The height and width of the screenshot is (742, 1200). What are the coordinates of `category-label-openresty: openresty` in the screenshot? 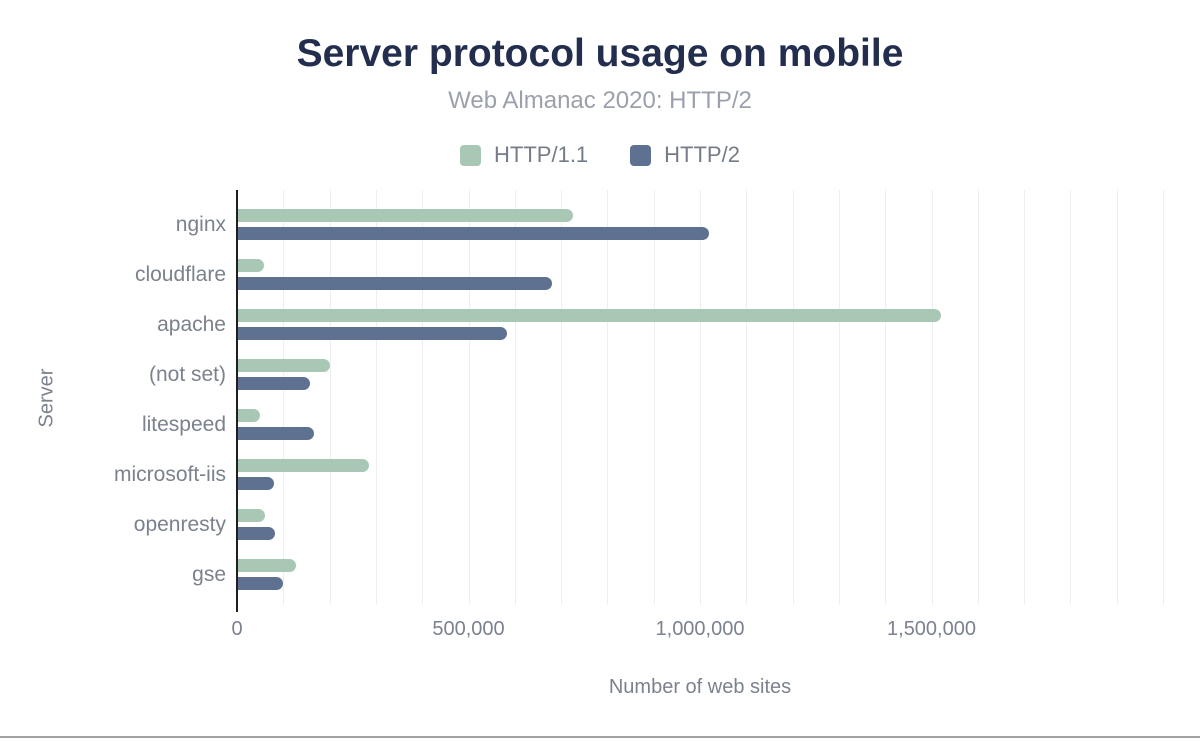 It's located at (179, 524).